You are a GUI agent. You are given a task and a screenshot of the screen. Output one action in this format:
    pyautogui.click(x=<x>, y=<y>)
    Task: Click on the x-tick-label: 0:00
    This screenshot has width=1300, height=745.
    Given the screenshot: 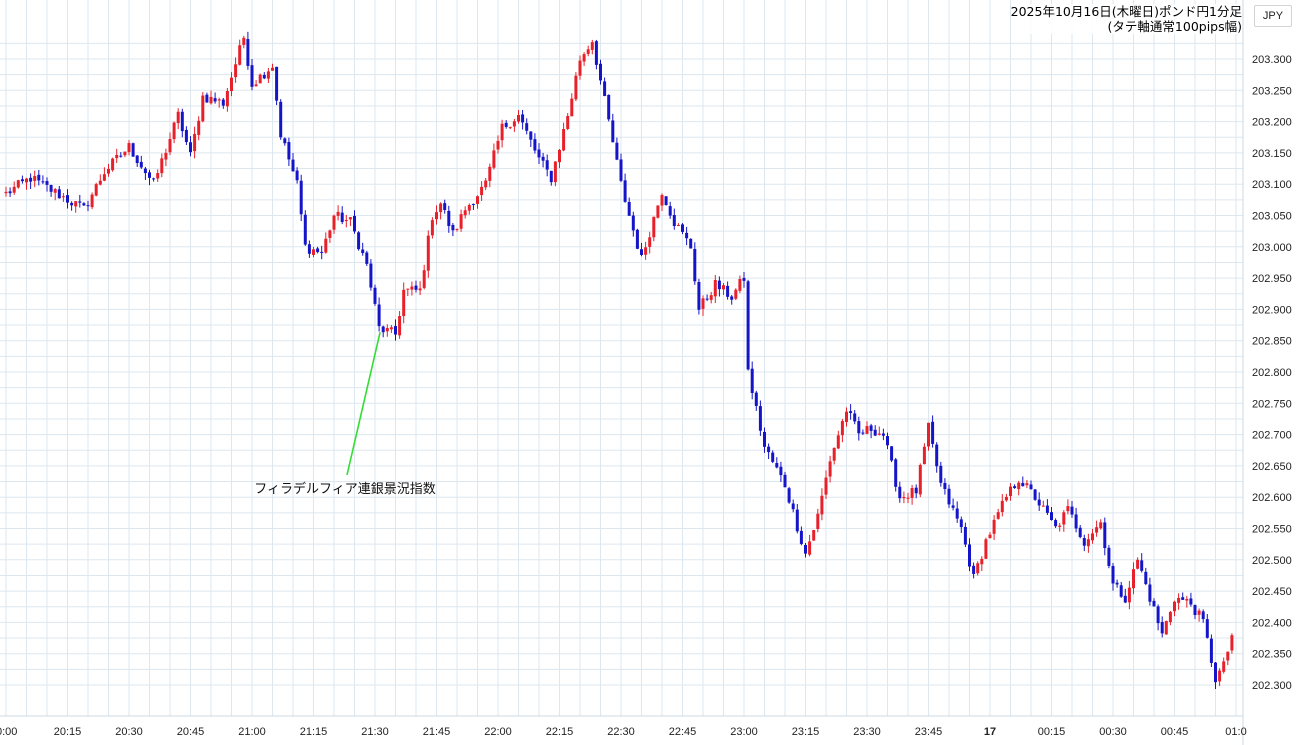 What is the action you would take?
    pyautogui.click(x=8, y=732)
    